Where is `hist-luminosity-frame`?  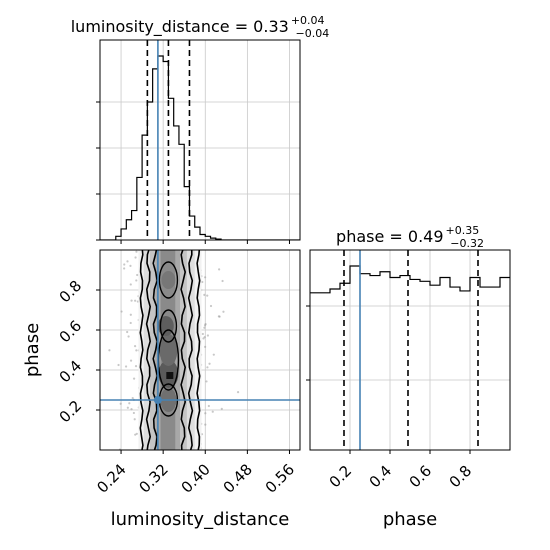
hist-luminosity-frame is located at coordinates (200, 140).